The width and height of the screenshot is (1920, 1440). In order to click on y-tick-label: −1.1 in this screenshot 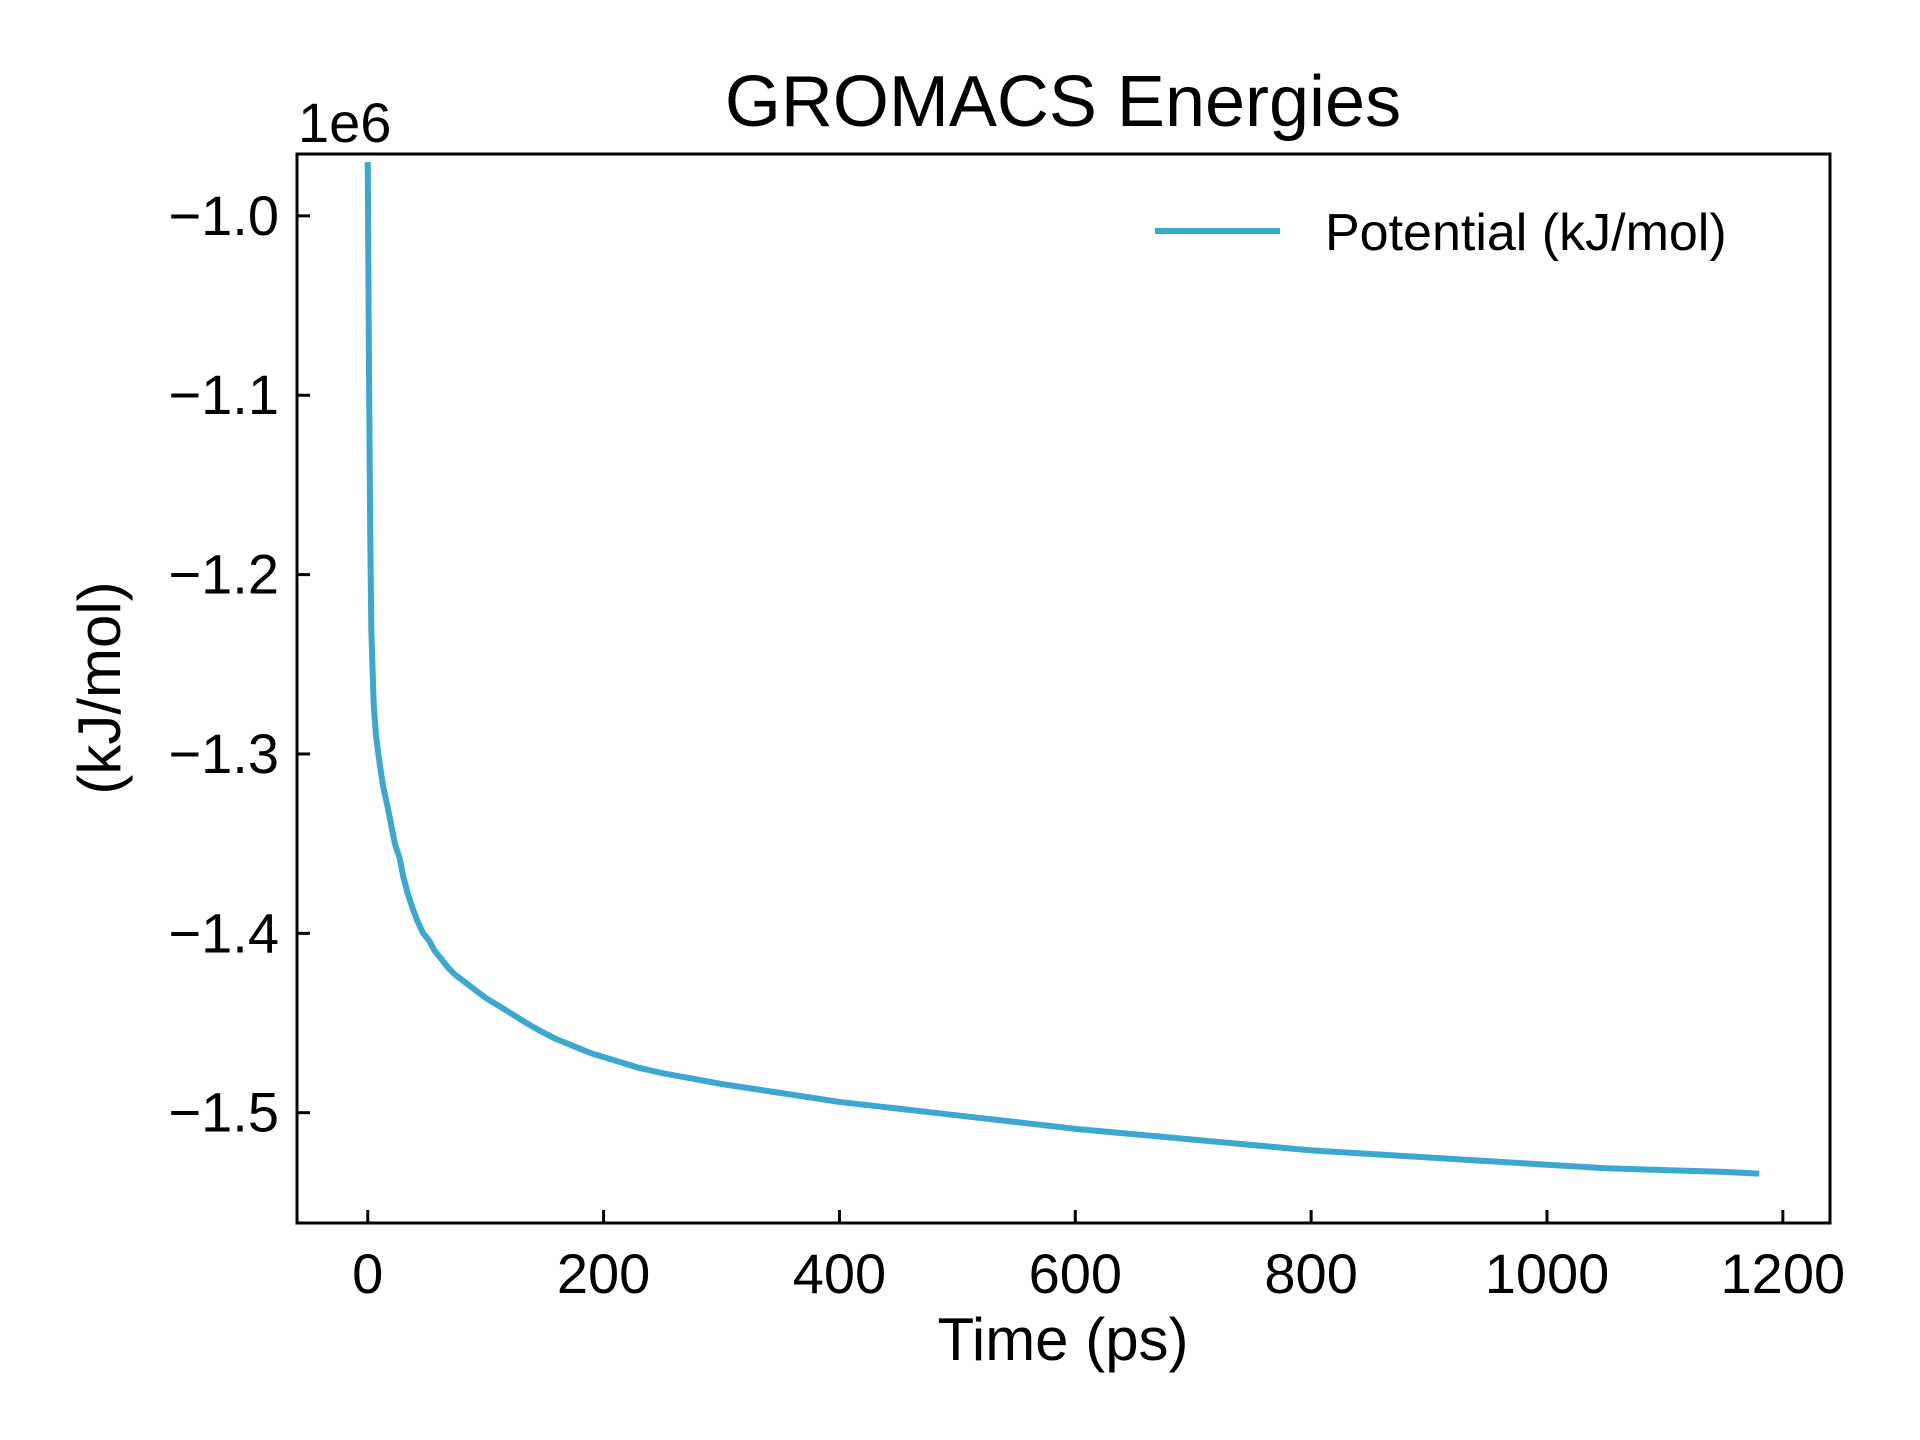, I will do `click(223, 394)`.